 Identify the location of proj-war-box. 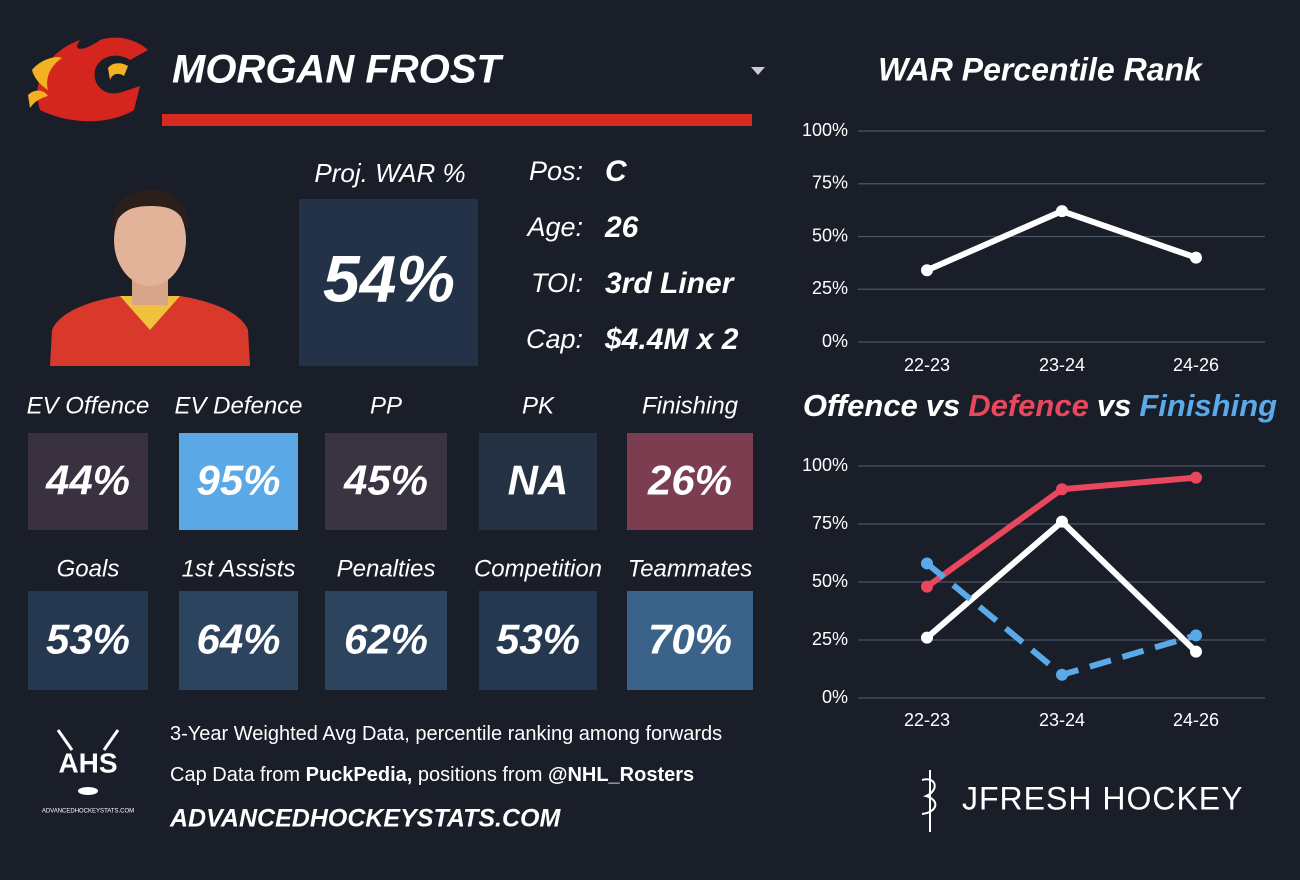
(388, 282).